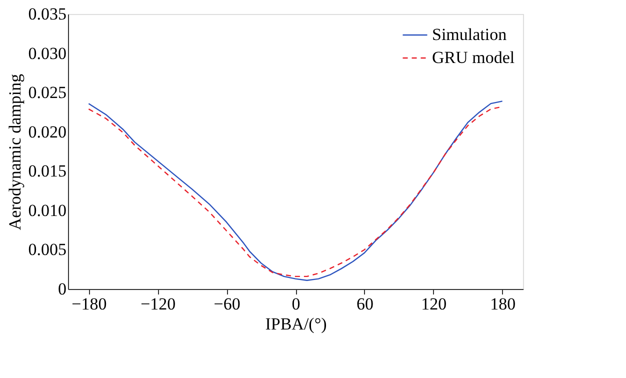  What do you see at coordinates (89, 304) in the screenshot?
I see `x-tick-label: −180` at bounding box center [89, 304].